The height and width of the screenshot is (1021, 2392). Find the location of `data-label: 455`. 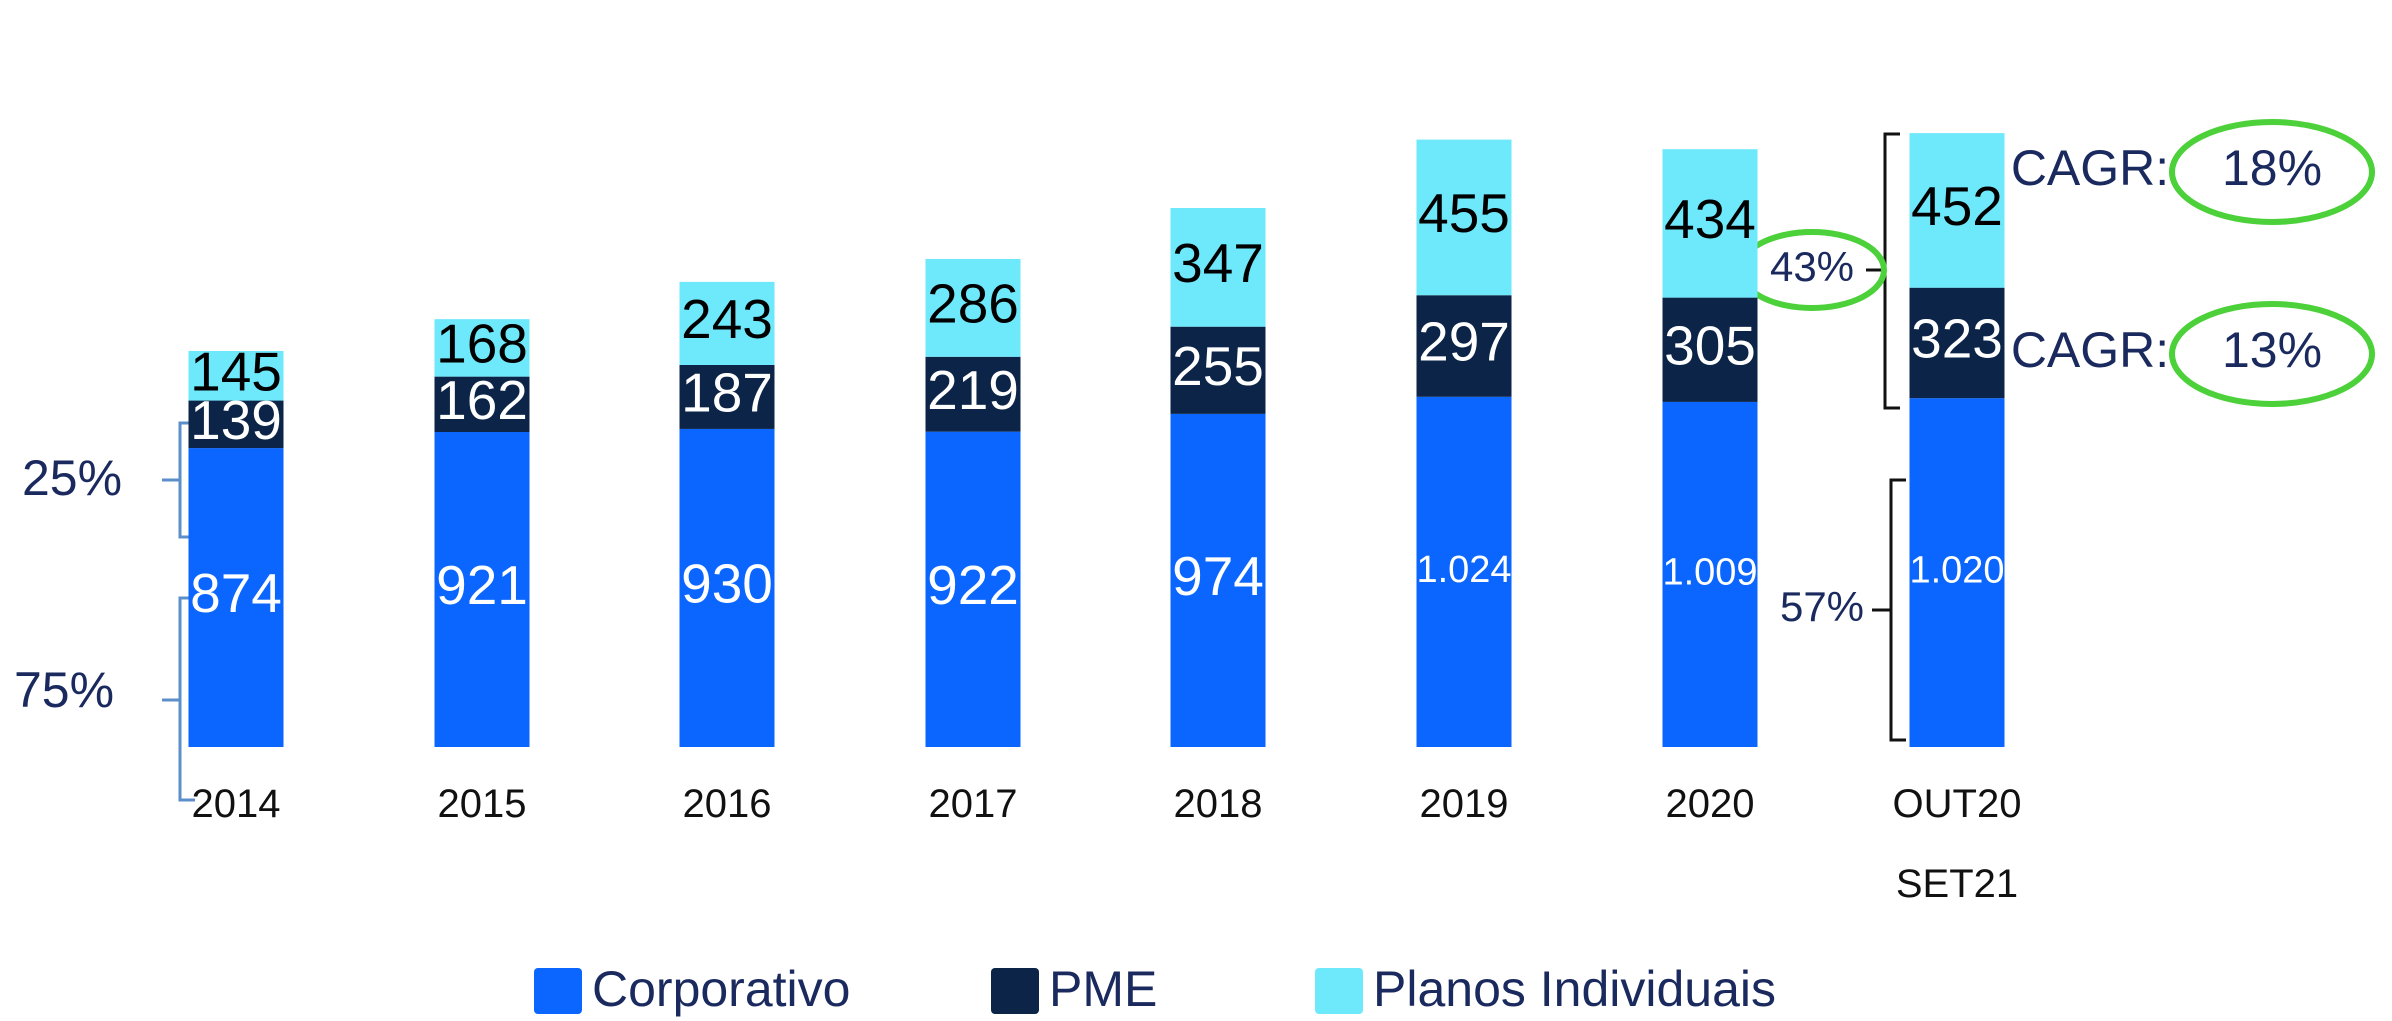

data-label: 455 is located at coordinates (1464, 213).